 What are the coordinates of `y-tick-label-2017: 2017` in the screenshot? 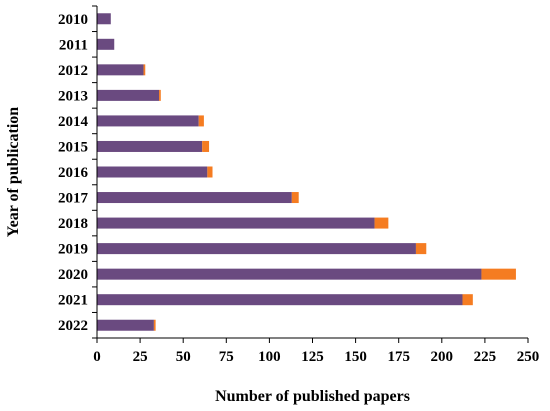 It's located at (73, 199).